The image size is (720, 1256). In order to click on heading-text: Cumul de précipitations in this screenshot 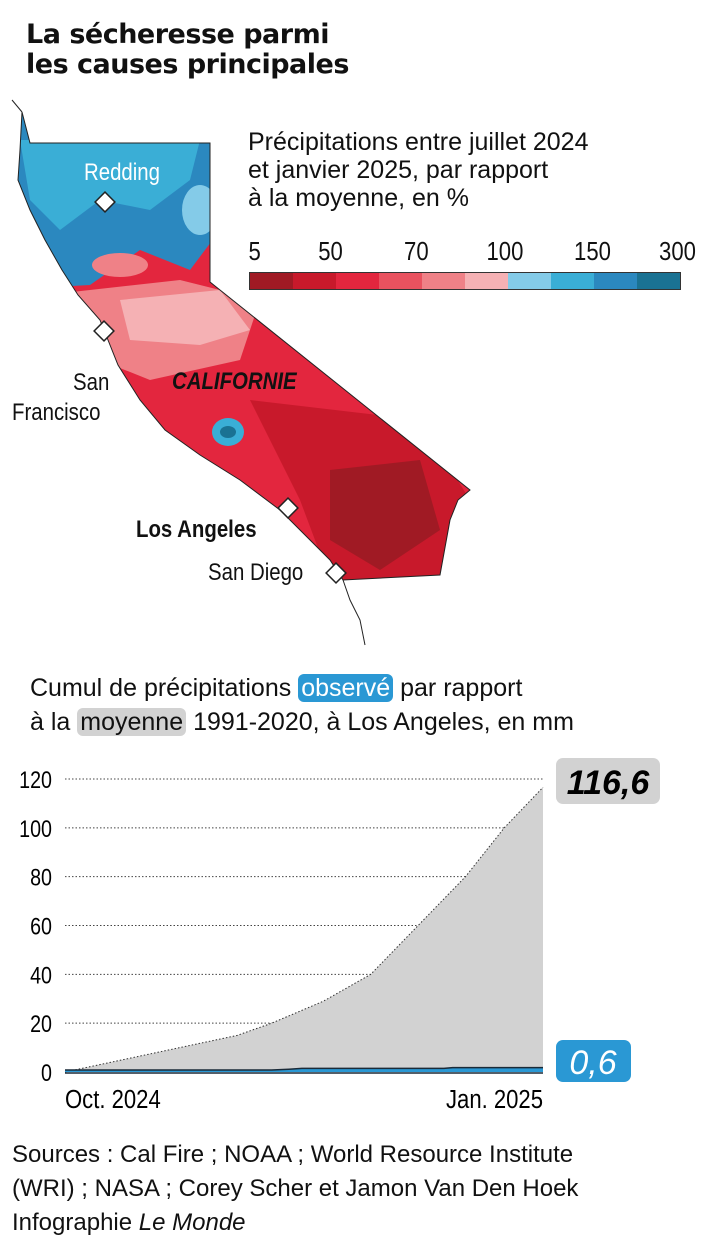, I will do `click(161, 688)`.